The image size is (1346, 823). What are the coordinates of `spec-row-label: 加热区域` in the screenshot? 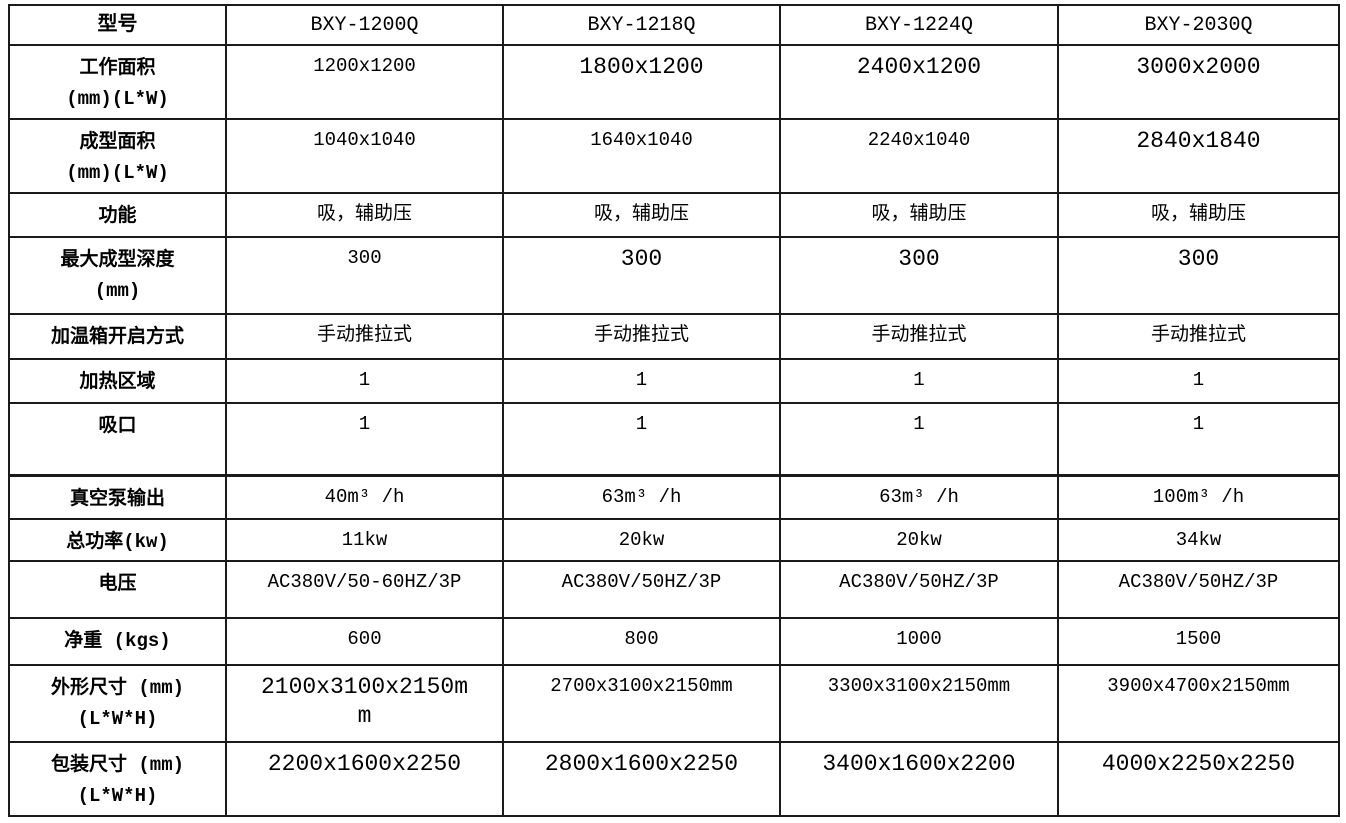 It's located at (117, 380).